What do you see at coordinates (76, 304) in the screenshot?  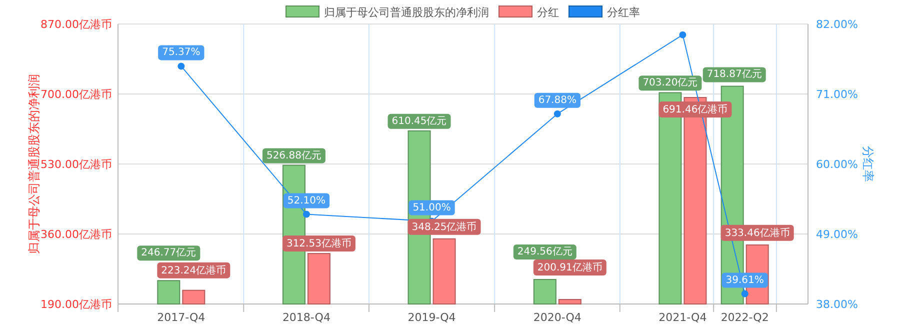 I see `y-tick-label: 190.00亿港币` at bounding box center [76, 304].